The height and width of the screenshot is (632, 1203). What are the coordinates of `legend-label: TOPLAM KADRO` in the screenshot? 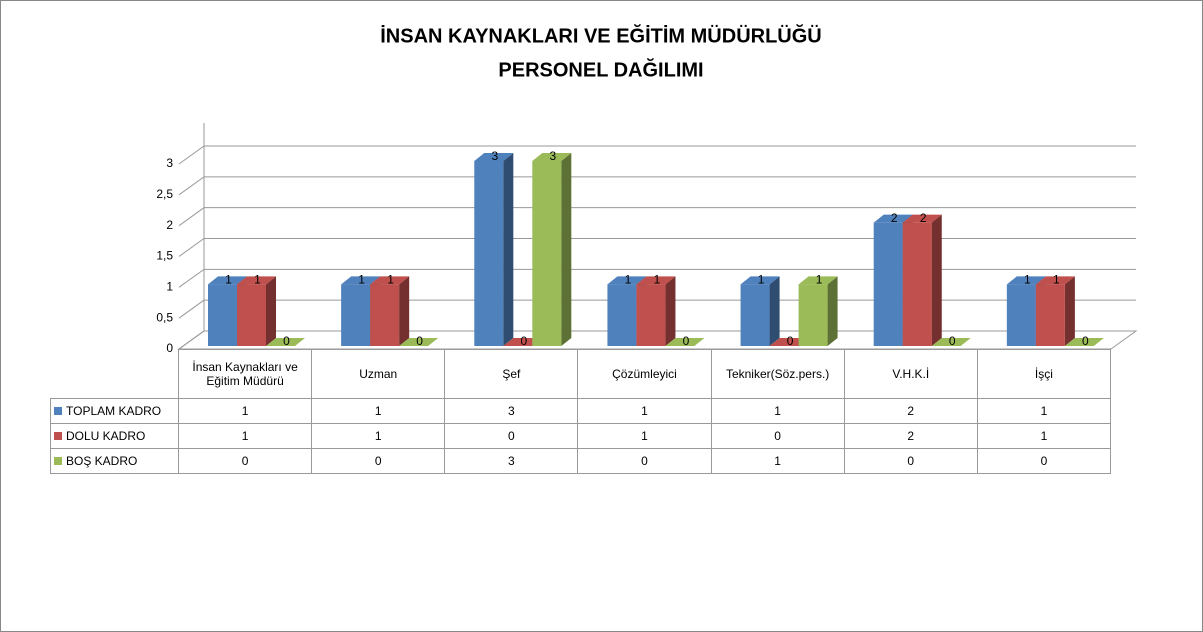 It's located at (114, 411).